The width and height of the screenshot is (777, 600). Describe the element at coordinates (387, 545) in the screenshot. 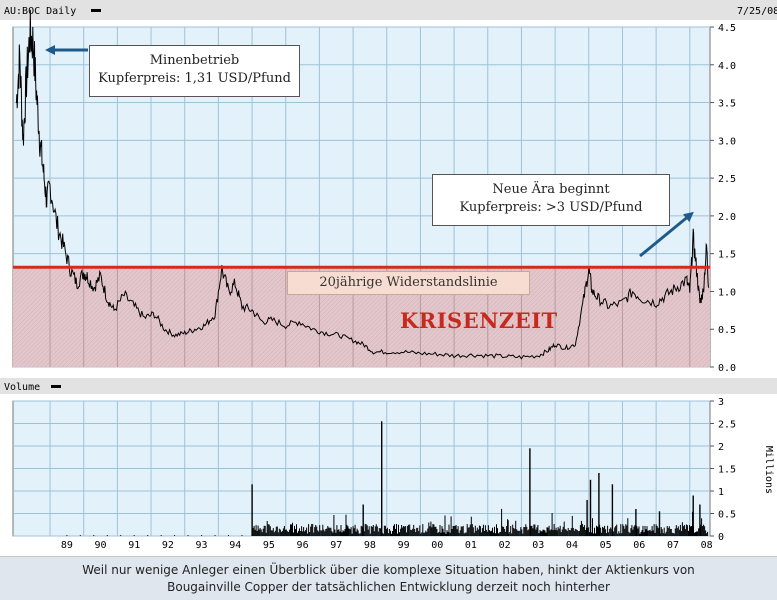

I see `x-axis: 89 90 91 92 93 94 95 96 97 98 99 00 01 02 03 04 05 06 07 08` at that location.